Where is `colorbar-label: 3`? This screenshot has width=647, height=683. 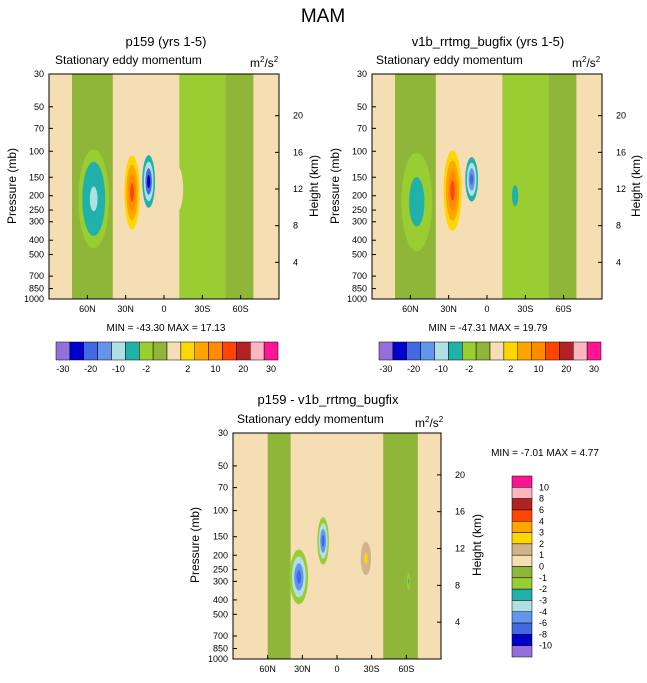
colorbar-label: 3 is located at coordinates (541, 533).